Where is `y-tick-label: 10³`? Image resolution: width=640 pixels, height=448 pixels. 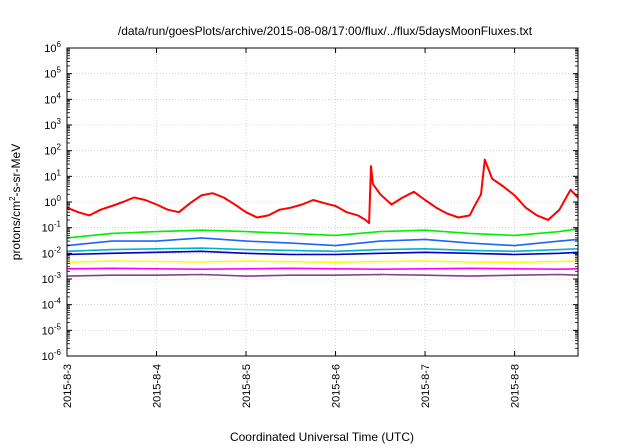
y-tick-label: 10³ is located at coordinates (52, 124).